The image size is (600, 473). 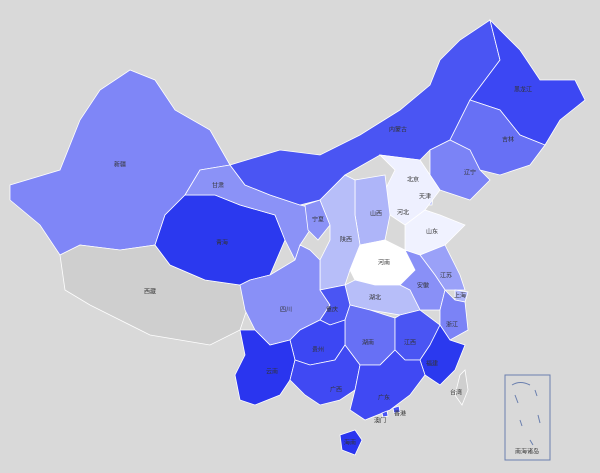 I want to click on region-label: 香港, so click(x=400, y=414).